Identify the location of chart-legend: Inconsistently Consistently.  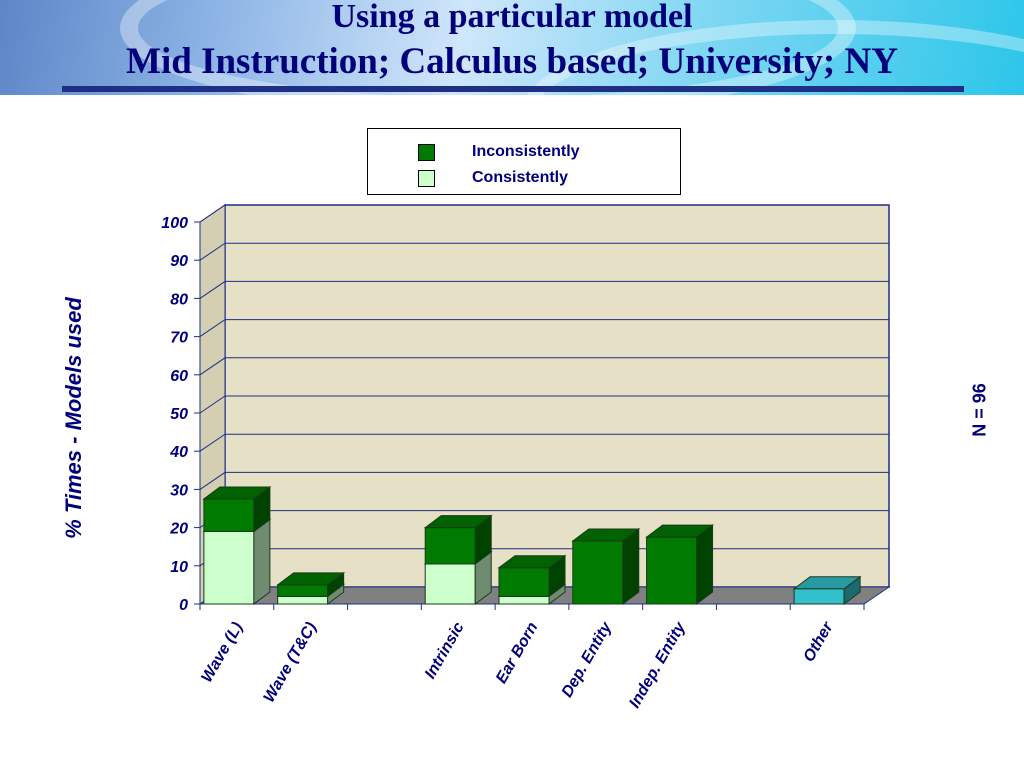
(524, 161).